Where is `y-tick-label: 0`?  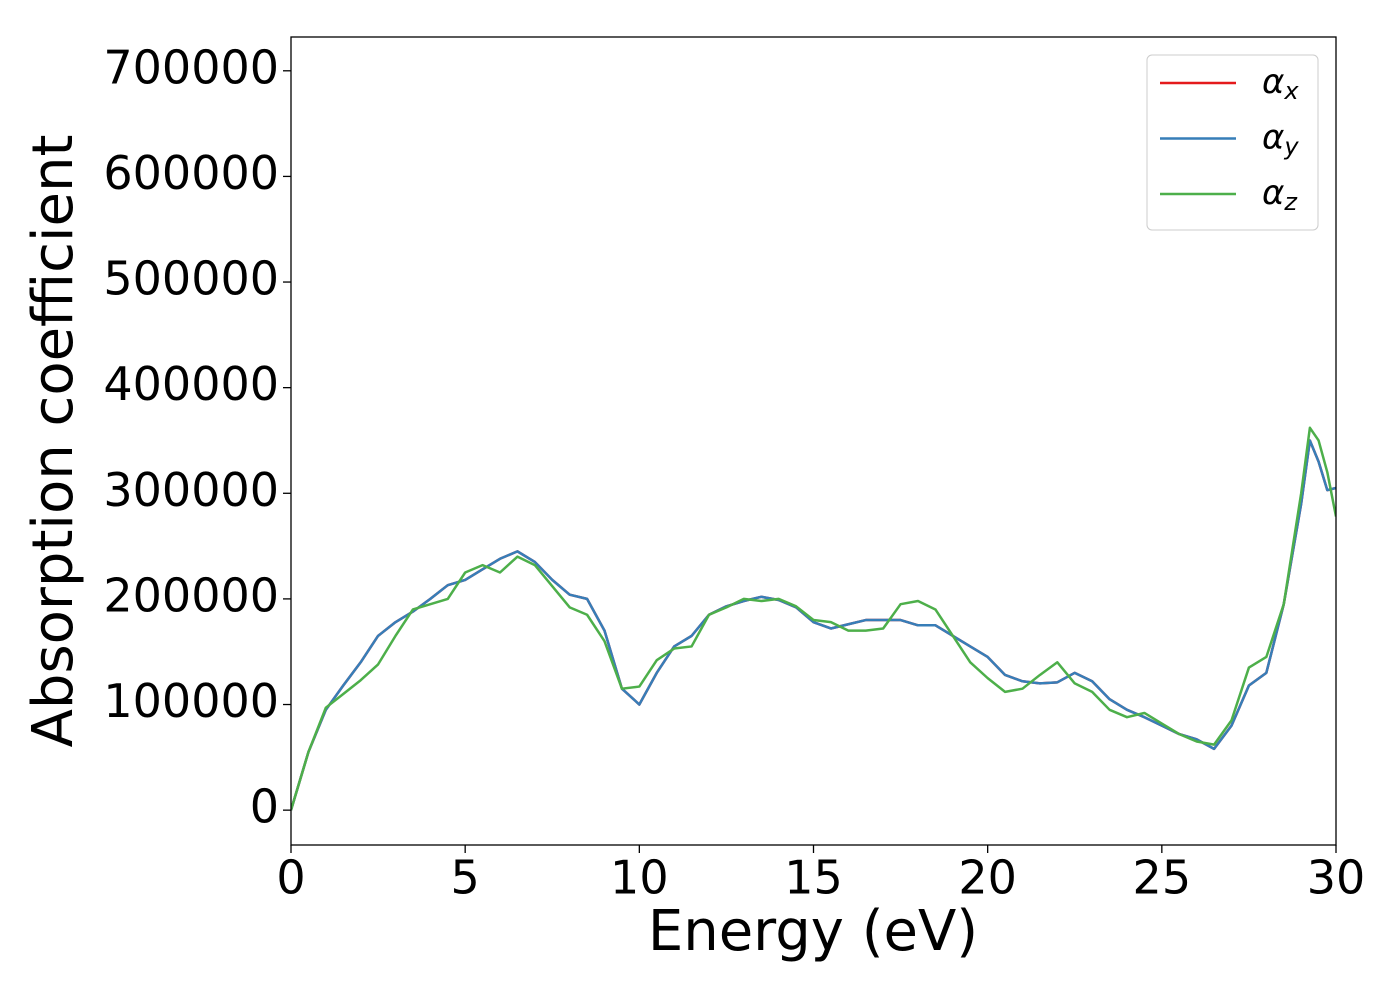 y-tick-label: 0 is located at coordinates (264, 807).